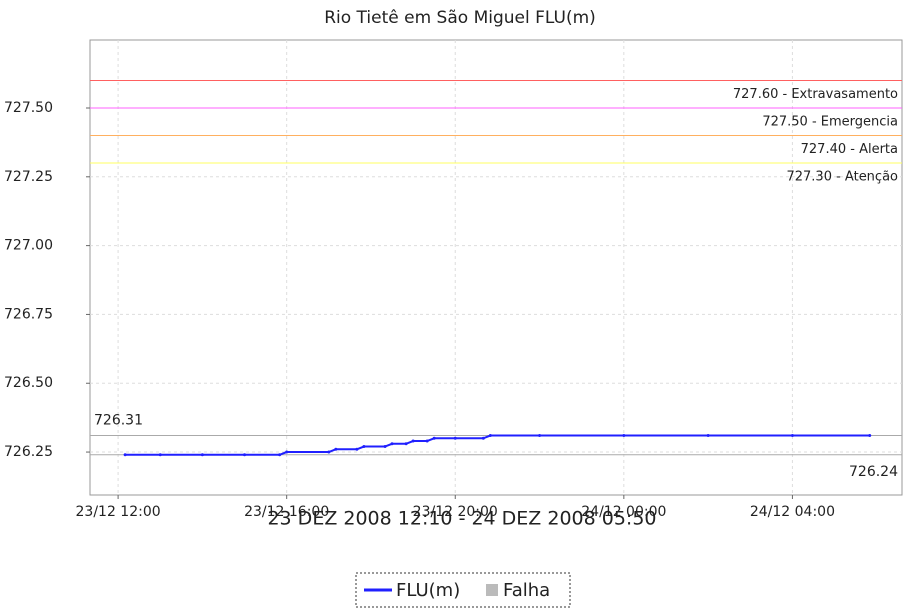 The height and width of the screenshot is (614, 903). I want to click on x-tick-label: 23/12 16:00, so click(286, 512).